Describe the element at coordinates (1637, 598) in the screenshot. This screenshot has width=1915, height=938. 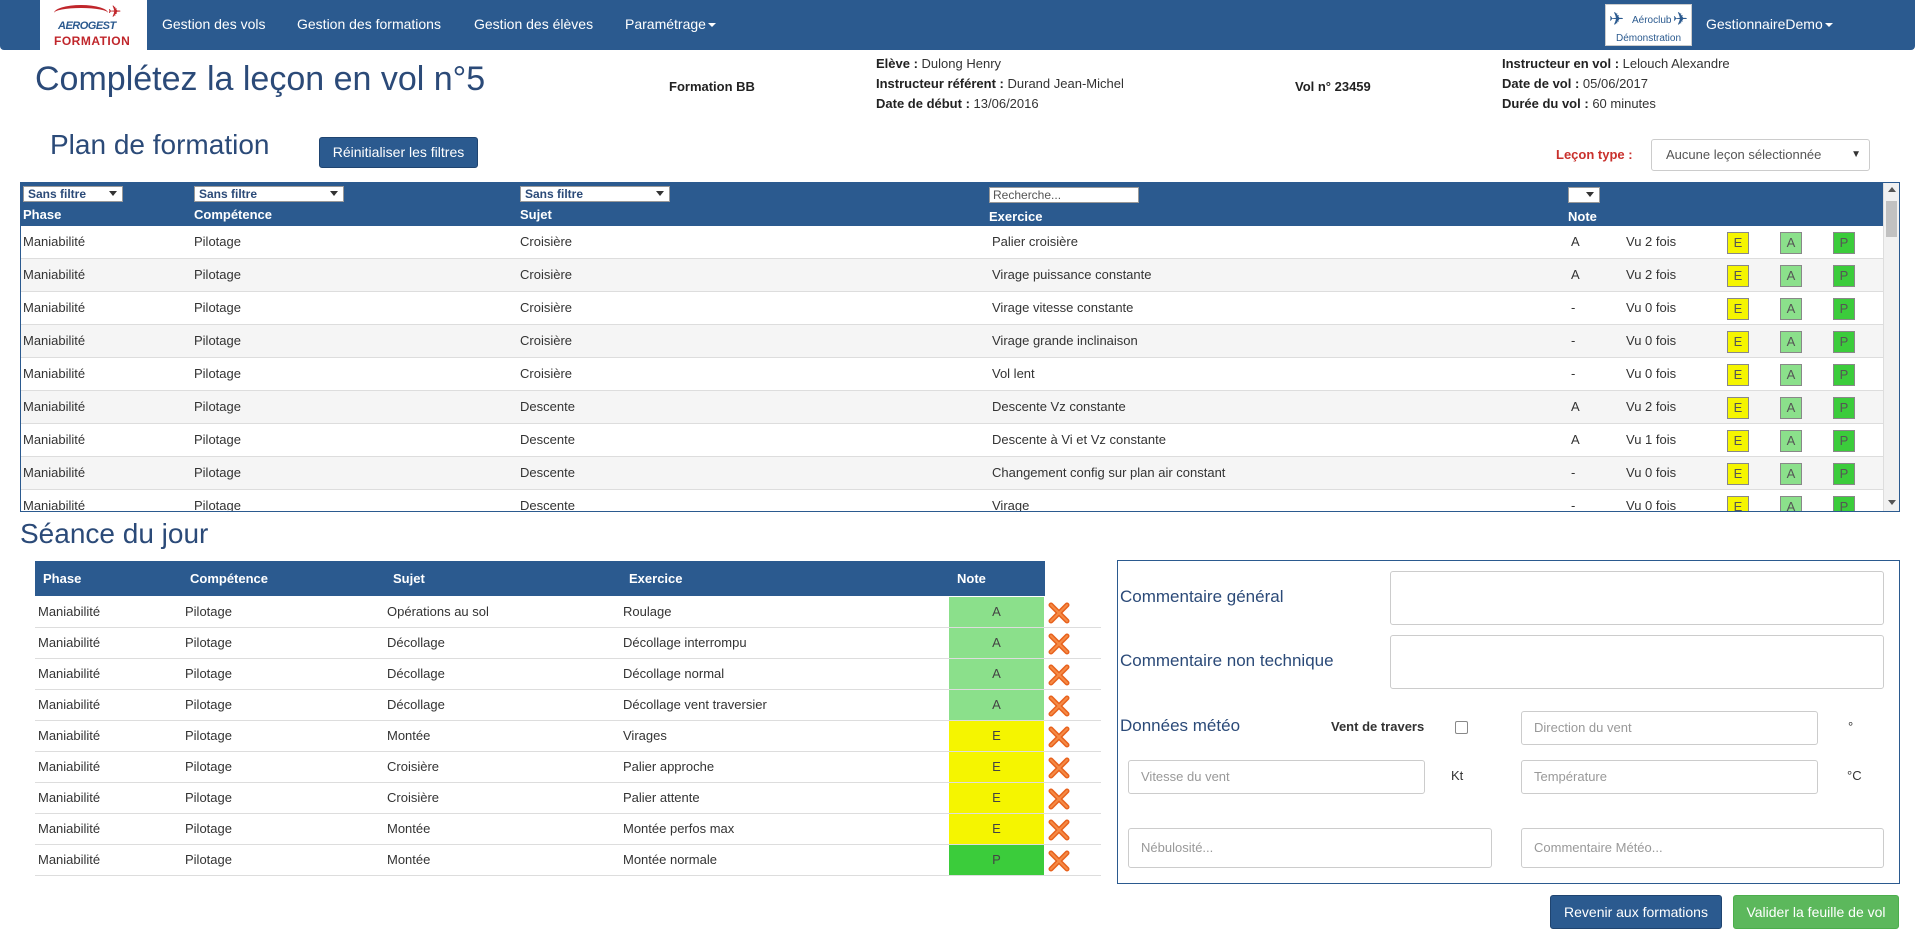
I see `general-comment-textarea` at that location.